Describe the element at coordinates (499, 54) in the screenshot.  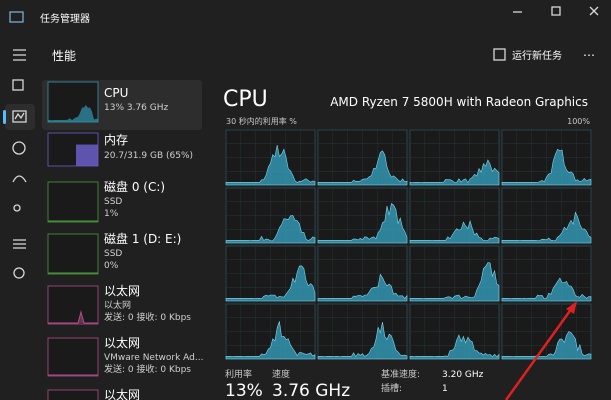
I see `run-task-icon` at that location.